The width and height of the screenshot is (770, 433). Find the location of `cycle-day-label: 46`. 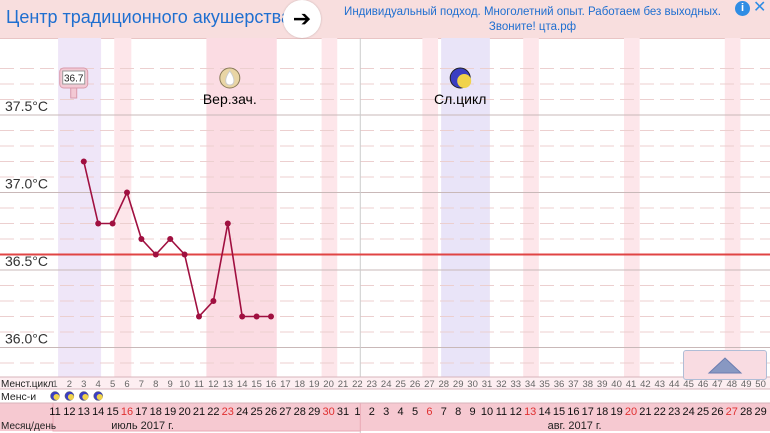

cycle-day-label: 46 is located at coordinates (703, 384).